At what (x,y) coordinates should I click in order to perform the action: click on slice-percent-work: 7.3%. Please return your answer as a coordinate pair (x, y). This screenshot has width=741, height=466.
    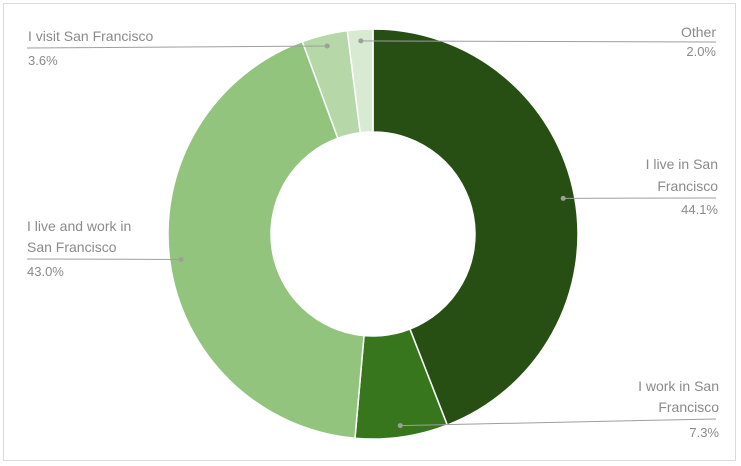
    Looking at the image, I should click on (704, 432).